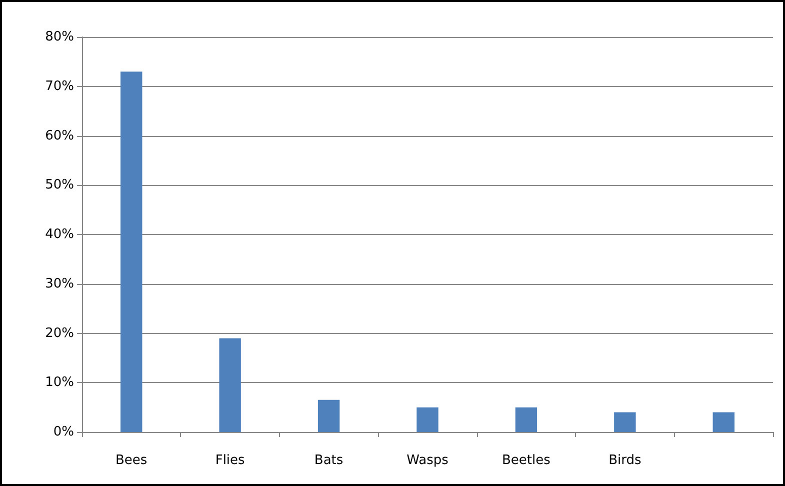 The image size is (785, 486). What do you see at coordinates (132, 460) in the screenshot?
I see `x-tick-label: Bees` at bounding box center [132, 460].